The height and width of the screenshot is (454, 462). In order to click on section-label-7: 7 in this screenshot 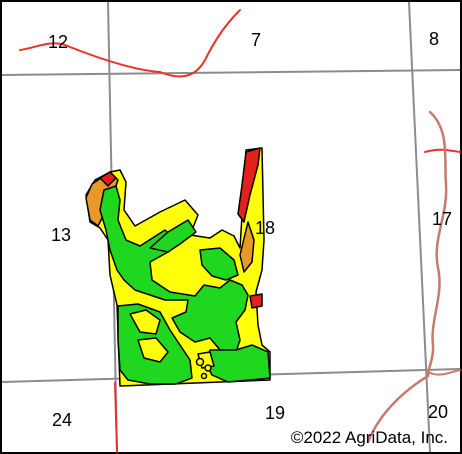, I will do `click(256, 40)`.